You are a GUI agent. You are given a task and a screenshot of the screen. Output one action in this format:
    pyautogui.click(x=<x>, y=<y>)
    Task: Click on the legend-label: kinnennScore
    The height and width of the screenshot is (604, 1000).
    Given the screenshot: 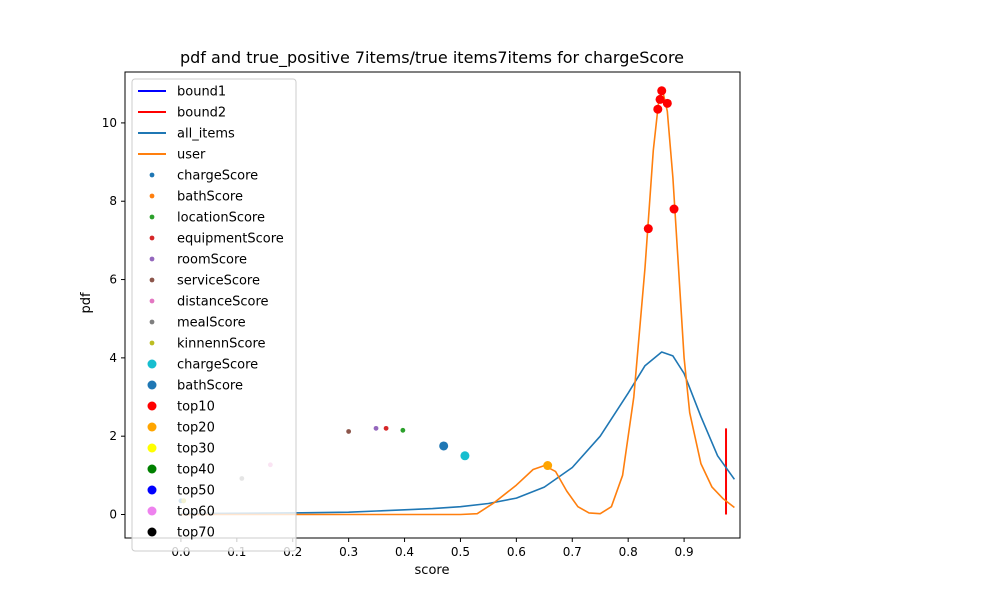 What is the action you would take?
    pyautogui.click(x=221, y=344)
    